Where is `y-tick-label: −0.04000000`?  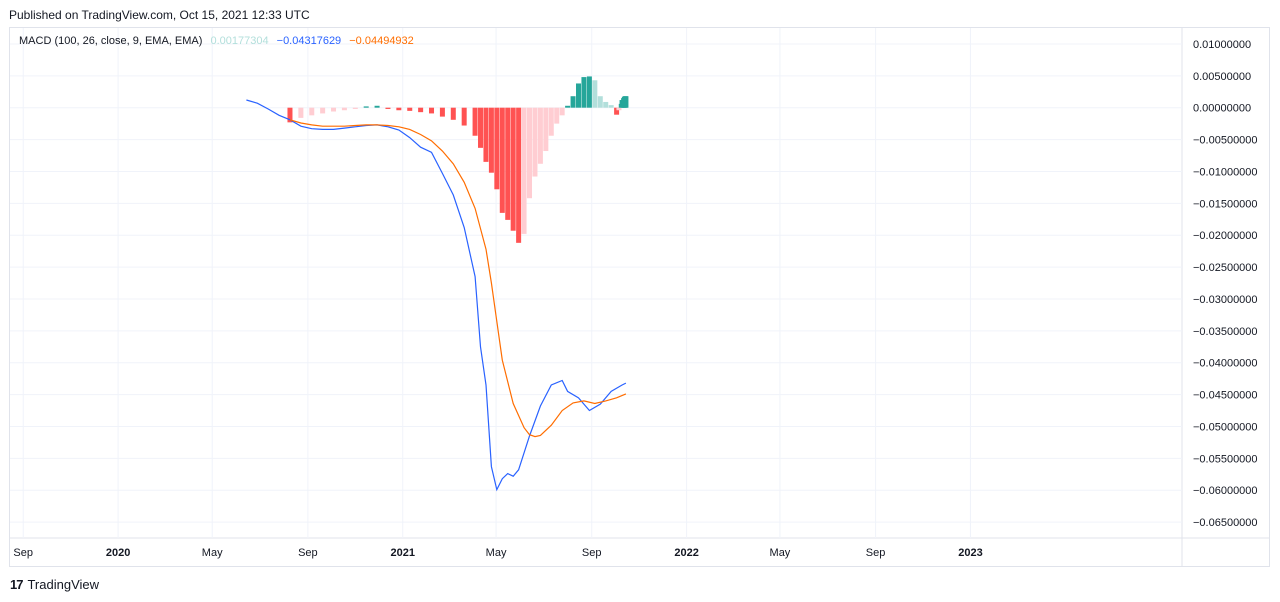
y-tick-label: −0.04000000 is located at coordinates (1225, 364).